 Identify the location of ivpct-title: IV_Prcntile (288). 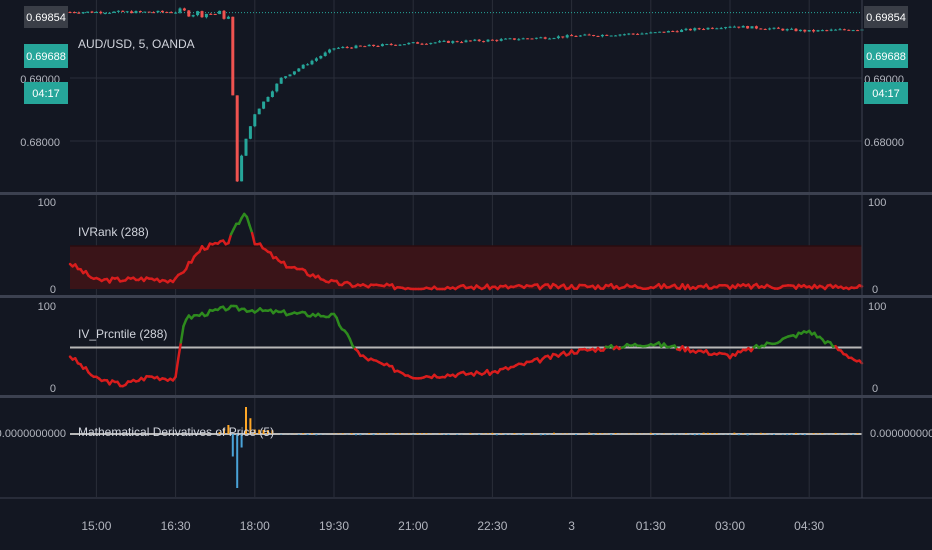
(122, 334).